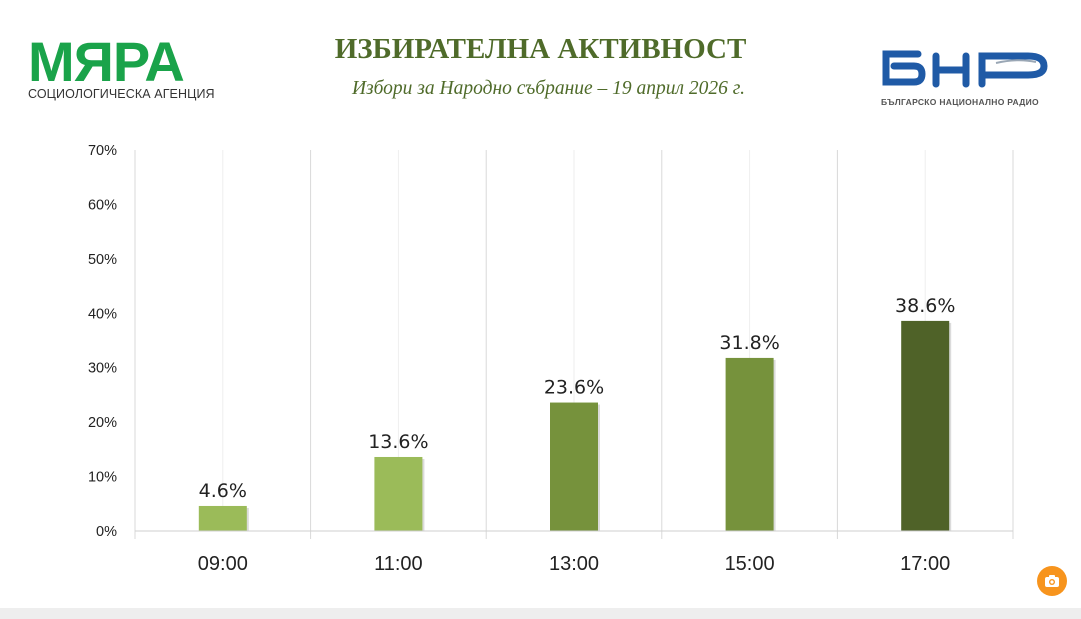 This screenshot has width=1081, height=619. Describe the element at coordinates (925, 564) in the screenshot. I see `x-tick-label: 17:00` at that location.